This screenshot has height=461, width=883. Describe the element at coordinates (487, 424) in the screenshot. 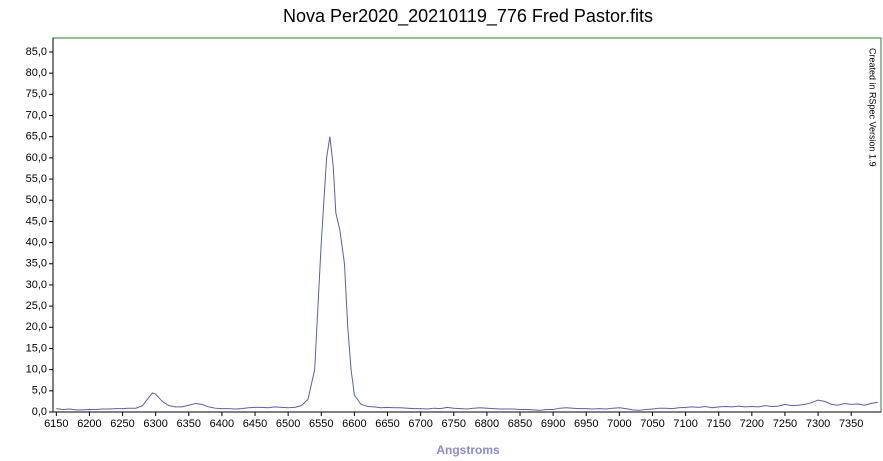

I see `x-tick-label: 6800` at that location.